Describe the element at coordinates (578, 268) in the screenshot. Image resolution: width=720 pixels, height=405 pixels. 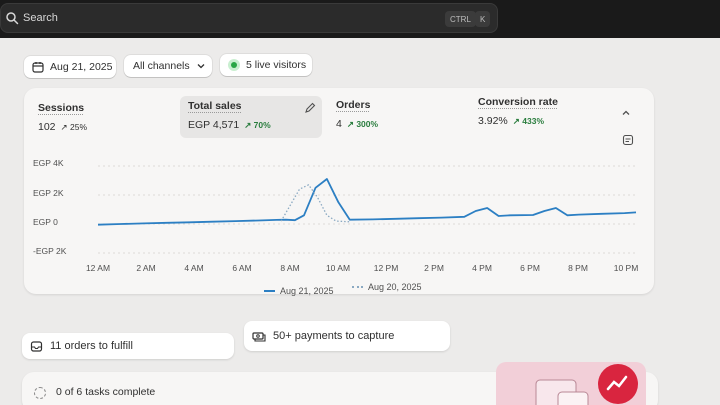
I see `x-tick-label: 8 PM` at that location.